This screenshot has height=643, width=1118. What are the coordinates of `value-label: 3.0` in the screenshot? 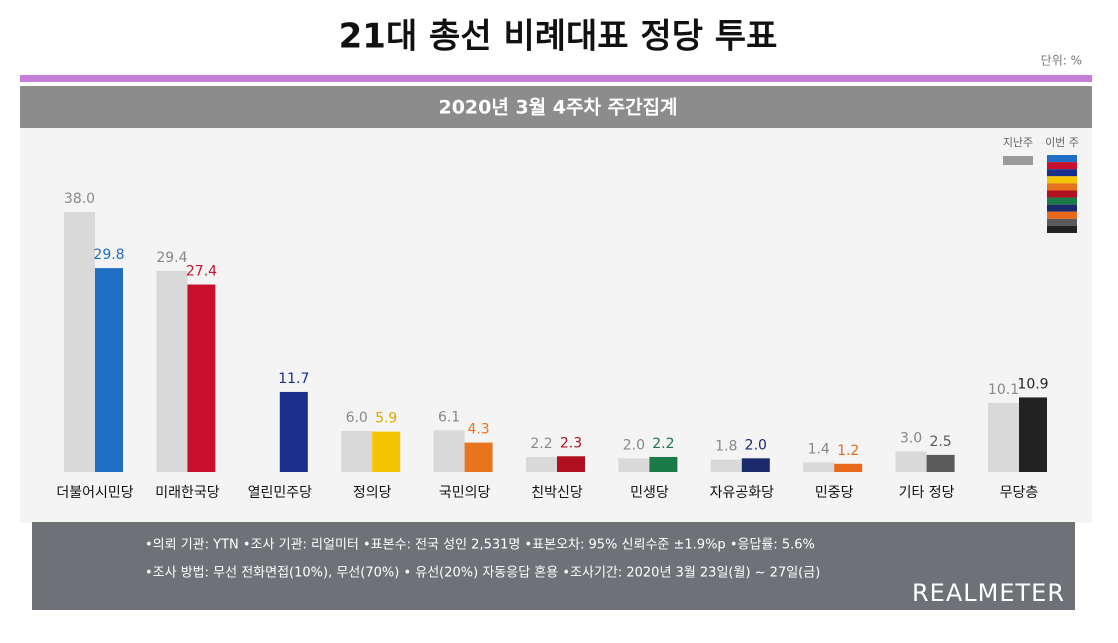 It's located at (911, 438).